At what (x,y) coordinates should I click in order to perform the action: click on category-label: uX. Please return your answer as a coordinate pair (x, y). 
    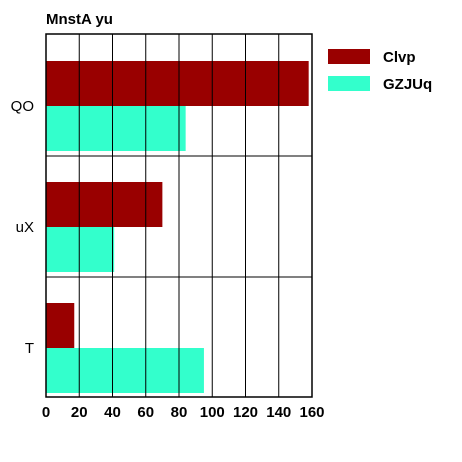
    Looking at the image, I should click on (25, 227).